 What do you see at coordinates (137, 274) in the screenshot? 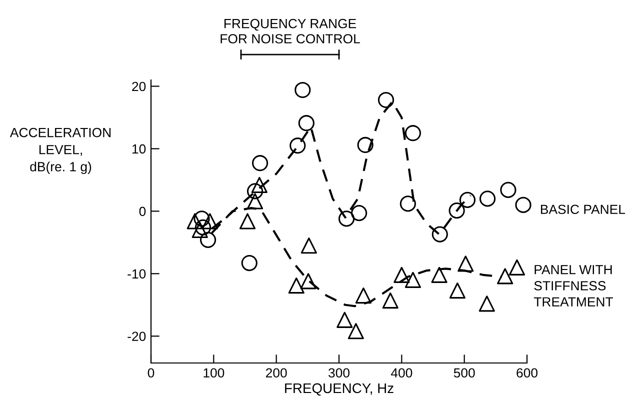
I see `y-tick-label: -10` at bounding box center [137, 274].